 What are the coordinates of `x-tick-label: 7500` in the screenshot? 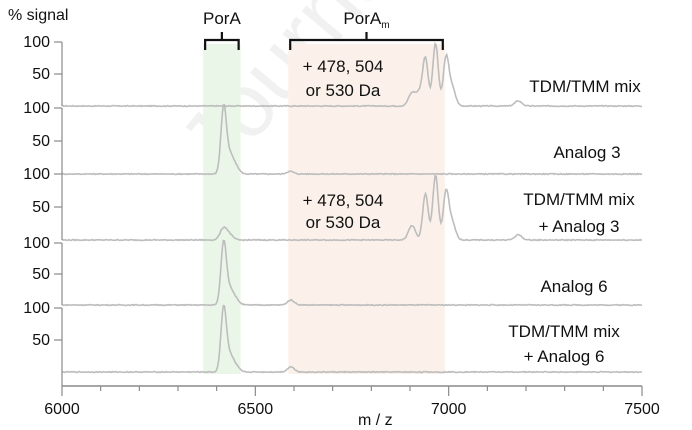 It's located at (642, 409).